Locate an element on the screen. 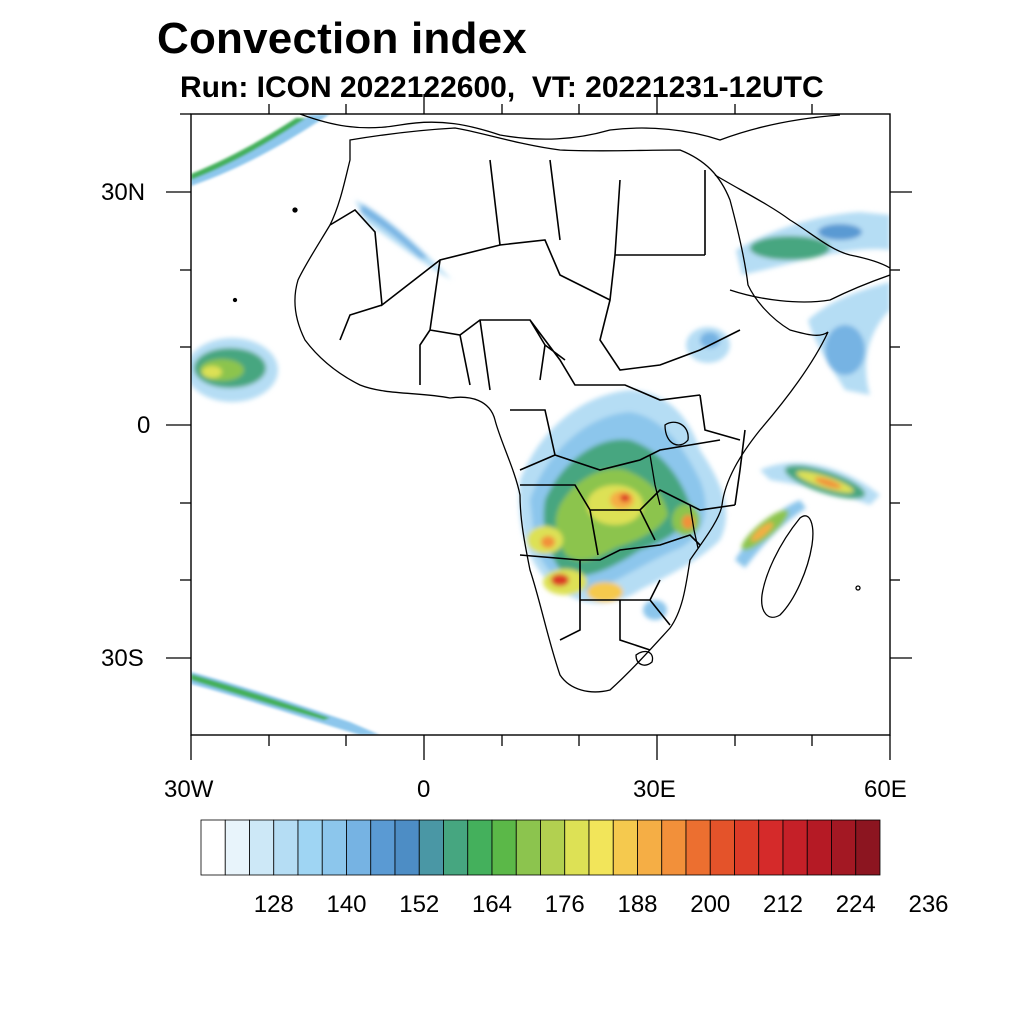  field-madagascar is located at coordinates (807, 515).